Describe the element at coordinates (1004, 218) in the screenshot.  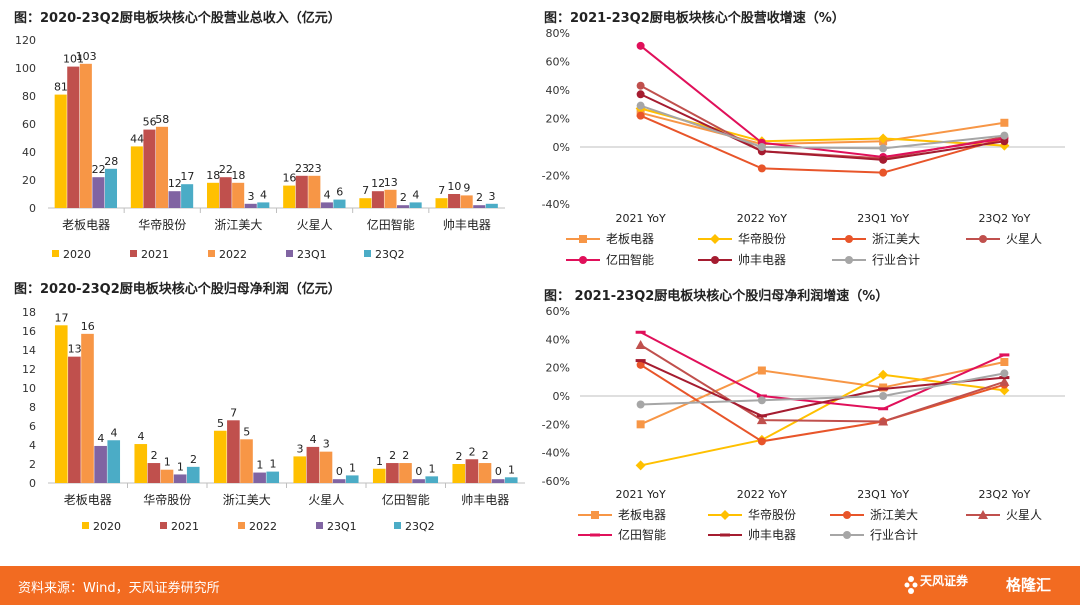
I see `category-label: 23Q2 YoY` at that location.